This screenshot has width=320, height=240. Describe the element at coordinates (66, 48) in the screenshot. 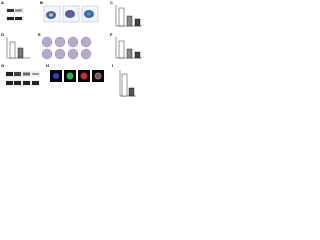

I see `colony-plates` at that location.